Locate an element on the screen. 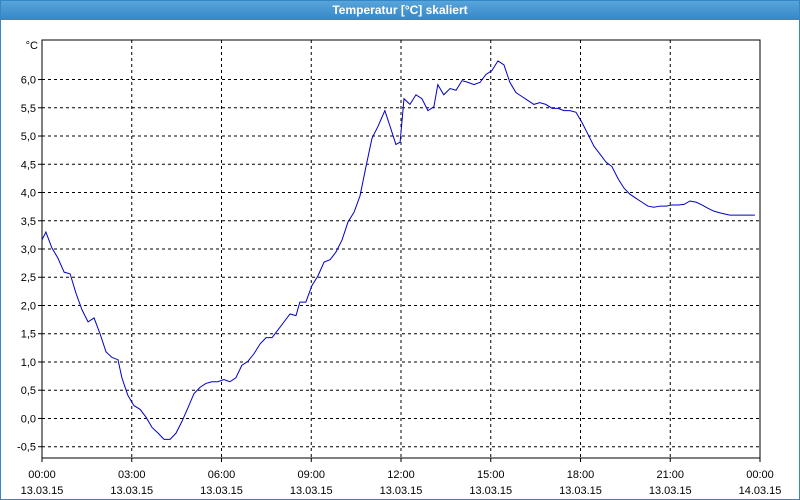 This screenshot has width=800, height=500. x-tick-label: 09:00 13.03.15 is located at coordinates (311, 483).